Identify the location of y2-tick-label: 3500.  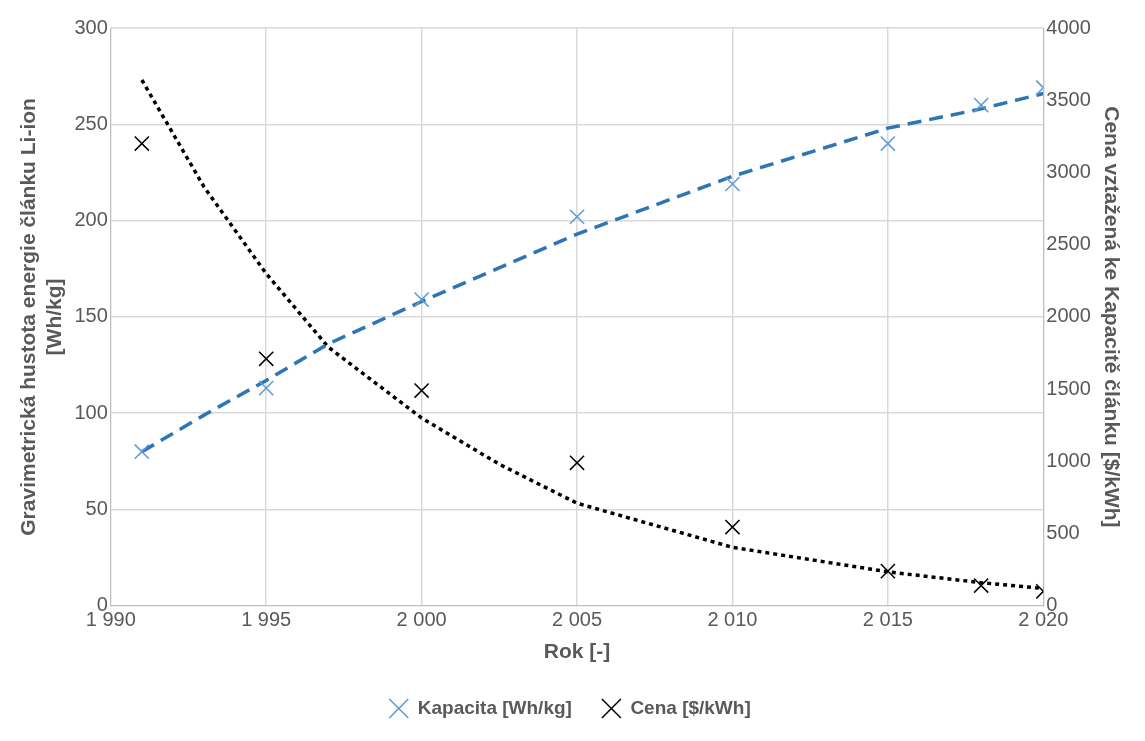
(1068, 98).